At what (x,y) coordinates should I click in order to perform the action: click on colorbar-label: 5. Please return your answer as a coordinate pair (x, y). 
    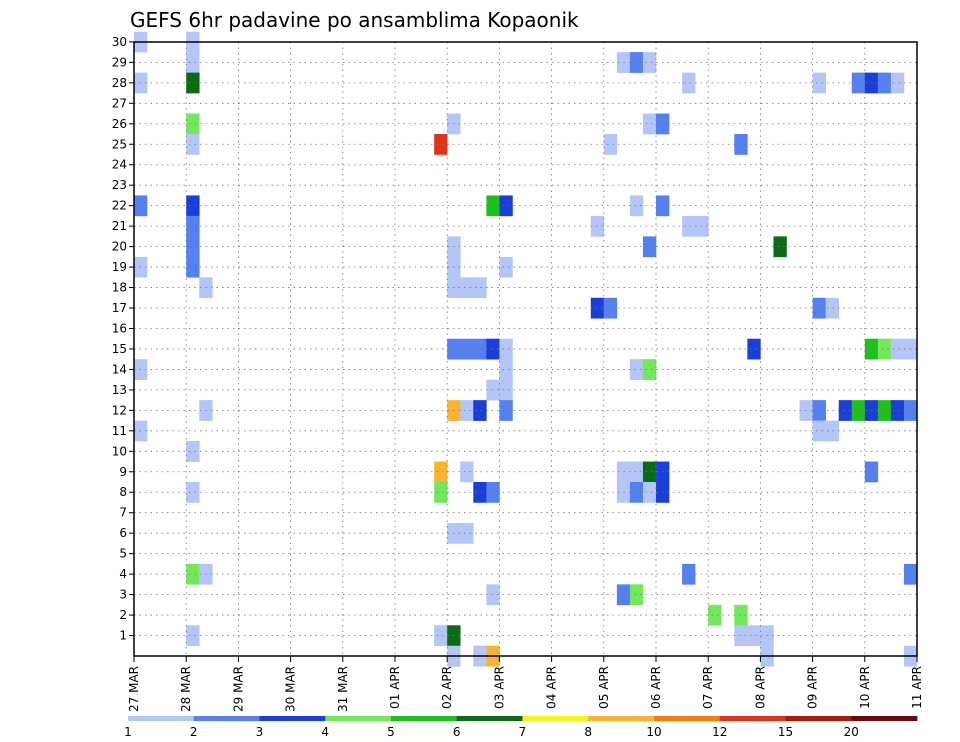
    Looking at the image, I should click on (391, 732).